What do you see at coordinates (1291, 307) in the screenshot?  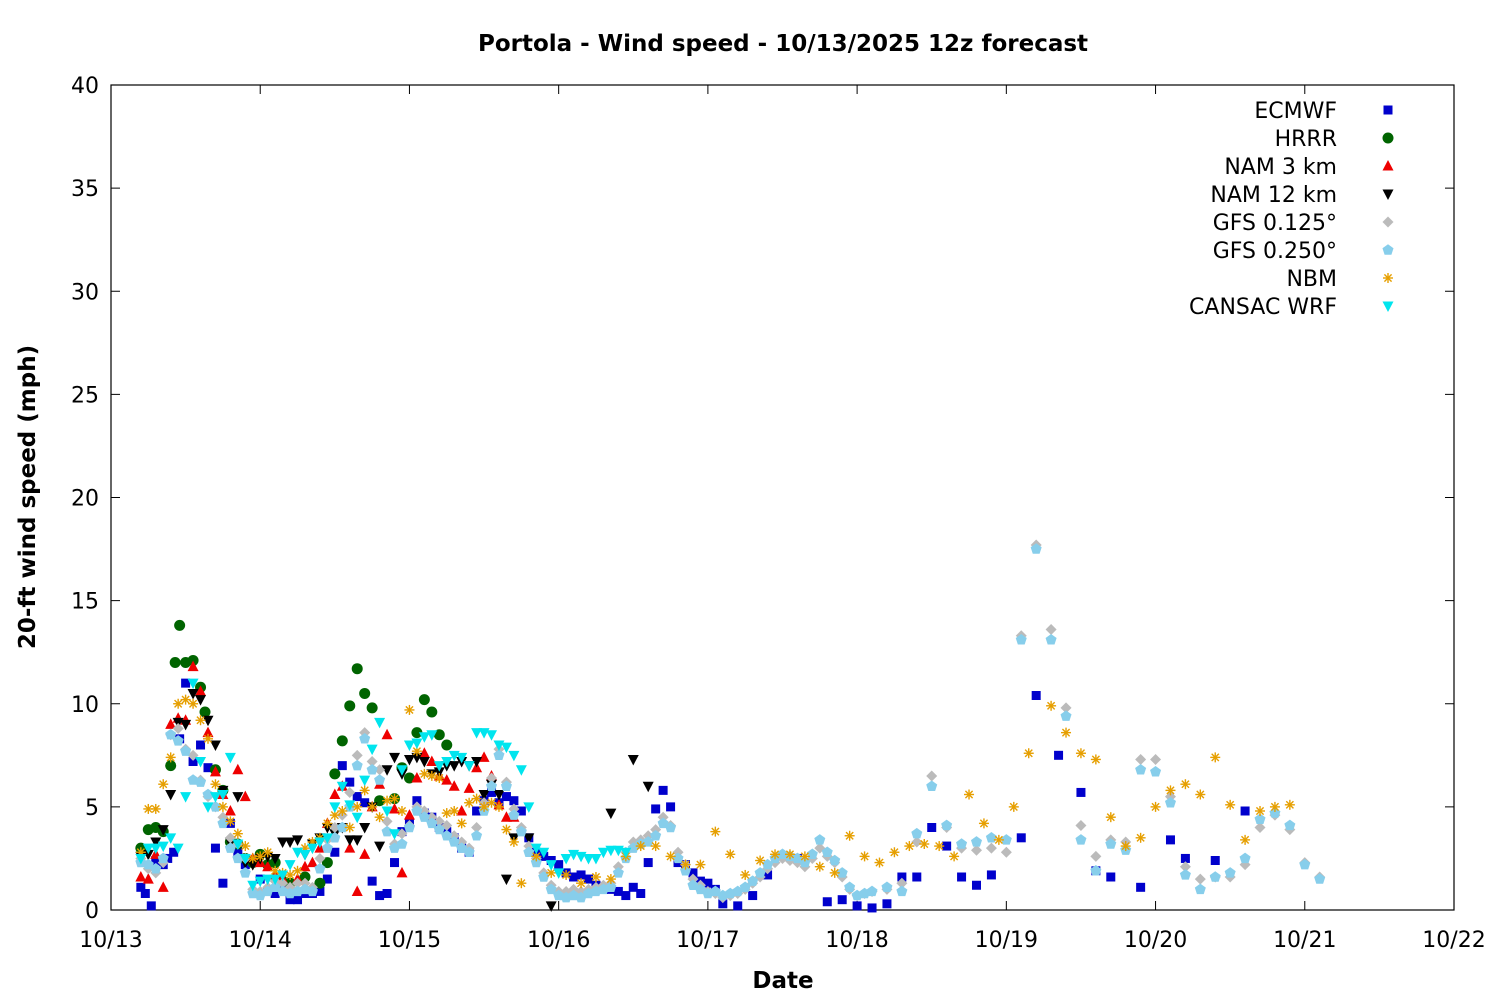 I see `legend-item-cansac-wrf: CANSAC WRF` at bounding box center [1291, 307].